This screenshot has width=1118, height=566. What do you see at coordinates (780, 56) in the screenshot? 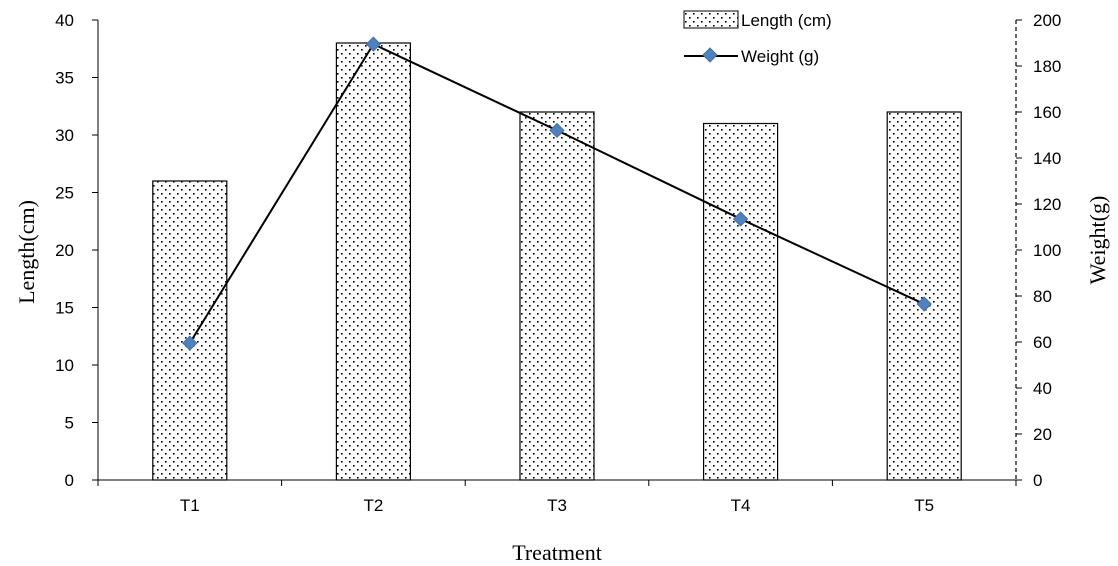
I see `legend-label-weight: Weight (g)` at bounding box center [780, 56].